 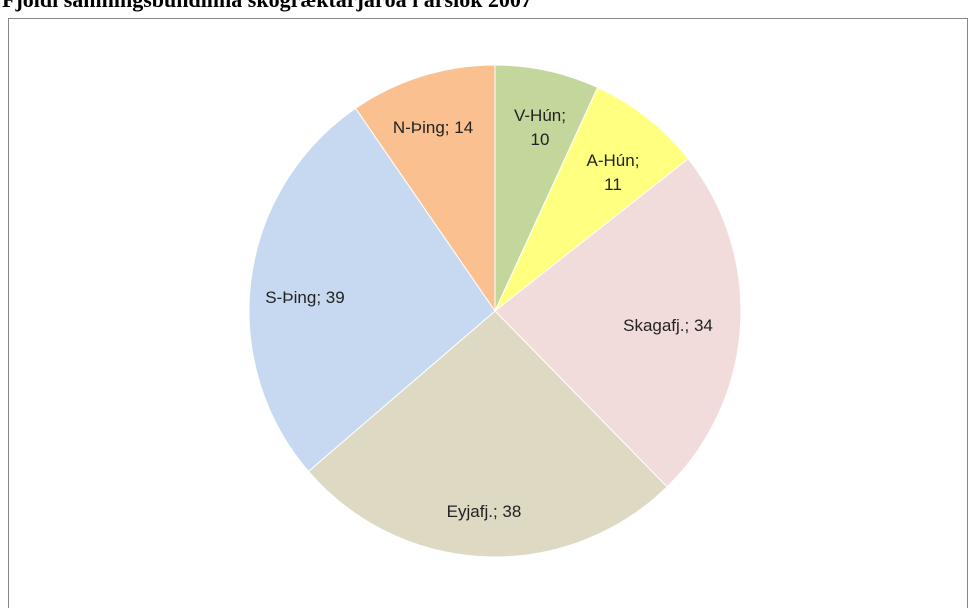 What do you see at coordinates (433, 127) in the screenshot?
I see `data-label: N-Þing; 14` at bounding box center [433, 127].